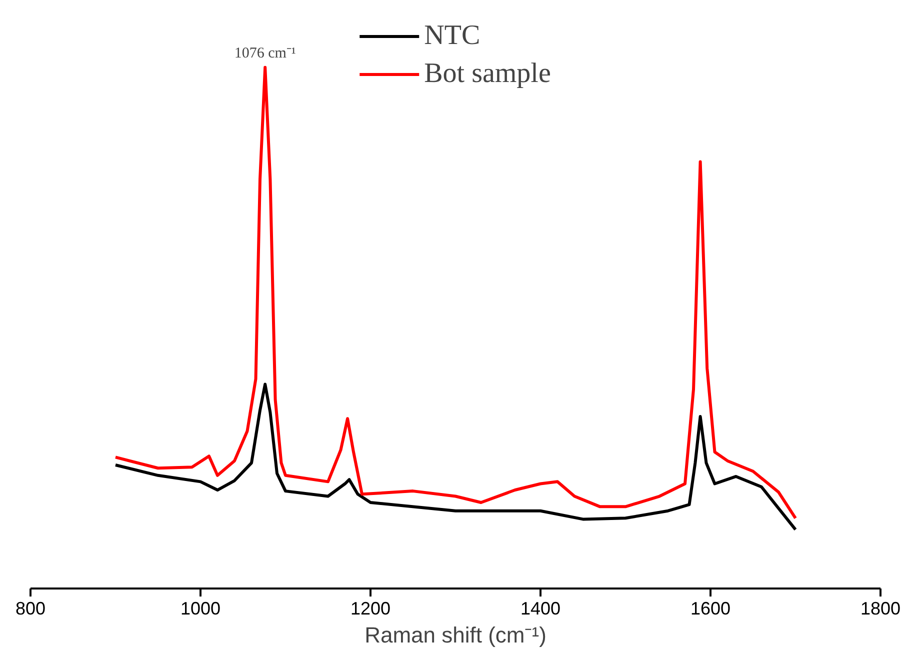 The width and height of the screenshot is (922, 658). Describe the element at coordinates (200, 608) in the screenshot. I see `x-tick-label: 1000` at that location.